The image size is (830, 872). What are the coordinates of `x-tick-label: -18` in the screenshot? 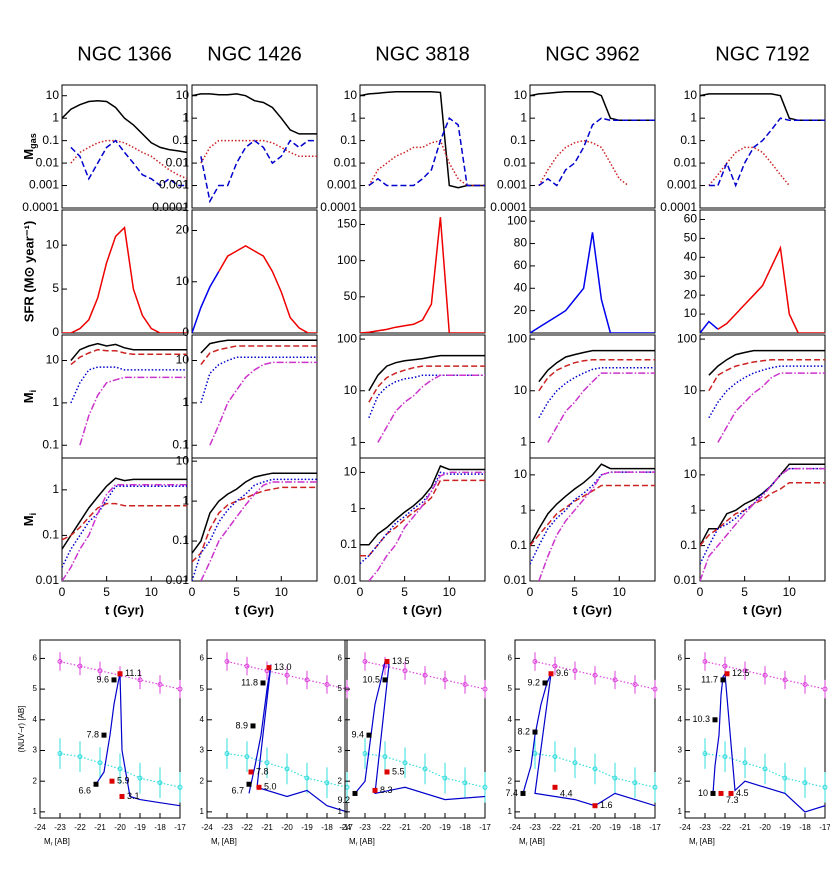 It's located at (635, 827).